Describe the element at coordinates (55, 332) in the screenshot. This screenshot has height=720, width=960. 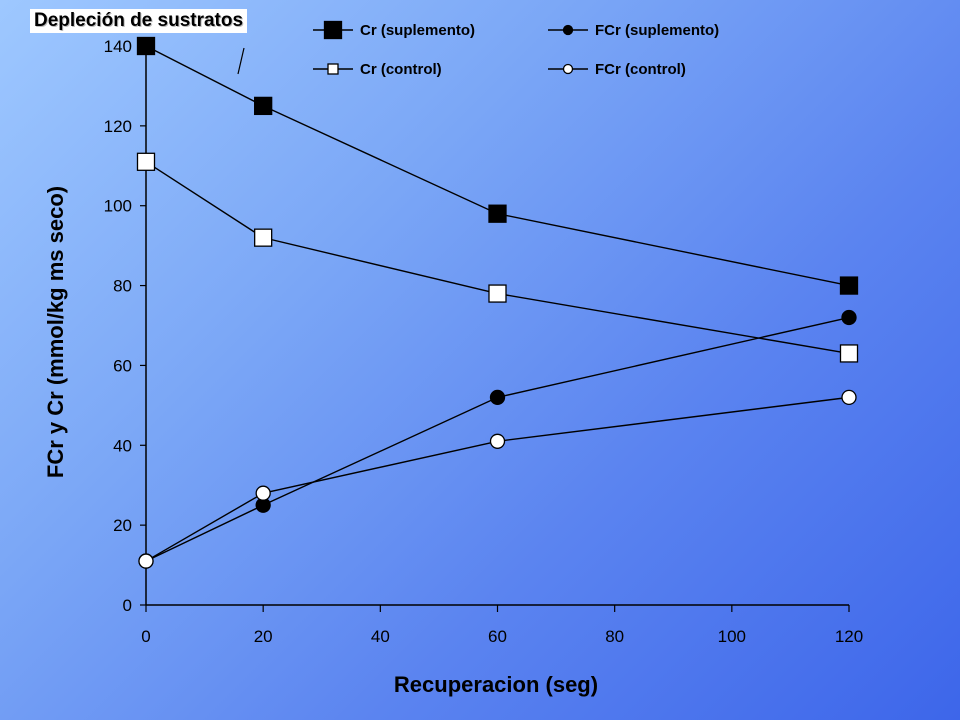
I see `y-axis-title: FCr y Cr (mmol/kg ms seco)` at that location.